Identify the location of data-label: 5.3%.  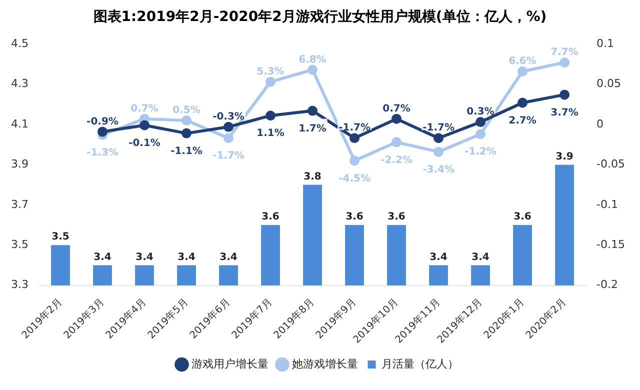
(270, 72).